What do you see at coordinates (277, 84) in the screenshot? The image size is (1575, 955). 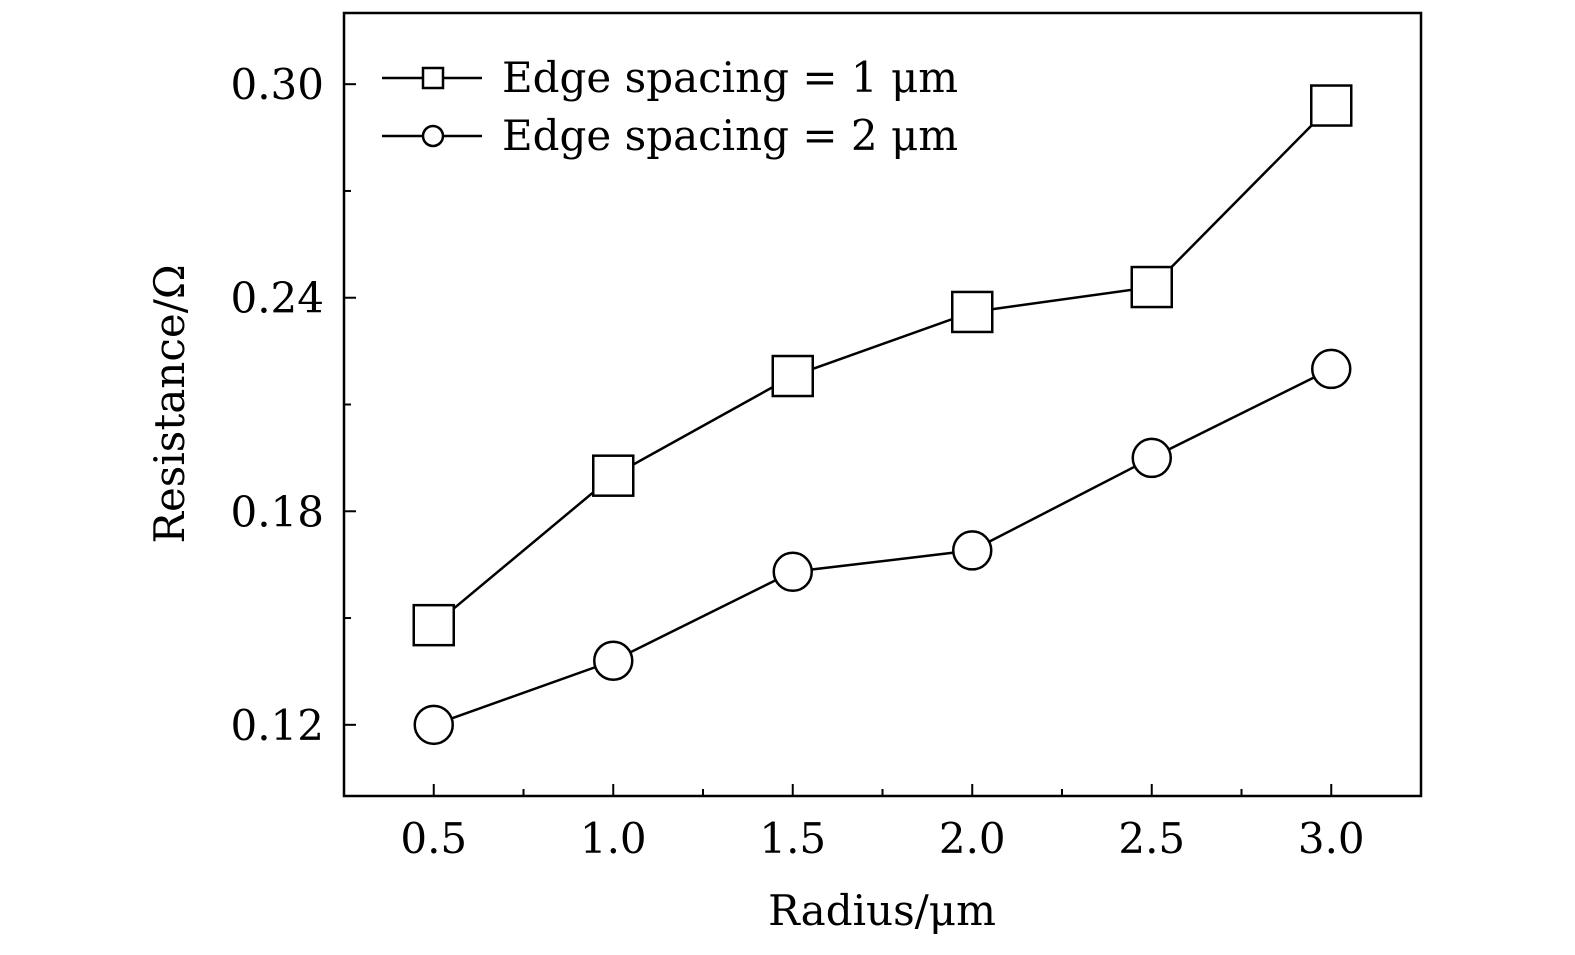 I see `y-tick-label: 0.30` at bounding box center [277, 84].